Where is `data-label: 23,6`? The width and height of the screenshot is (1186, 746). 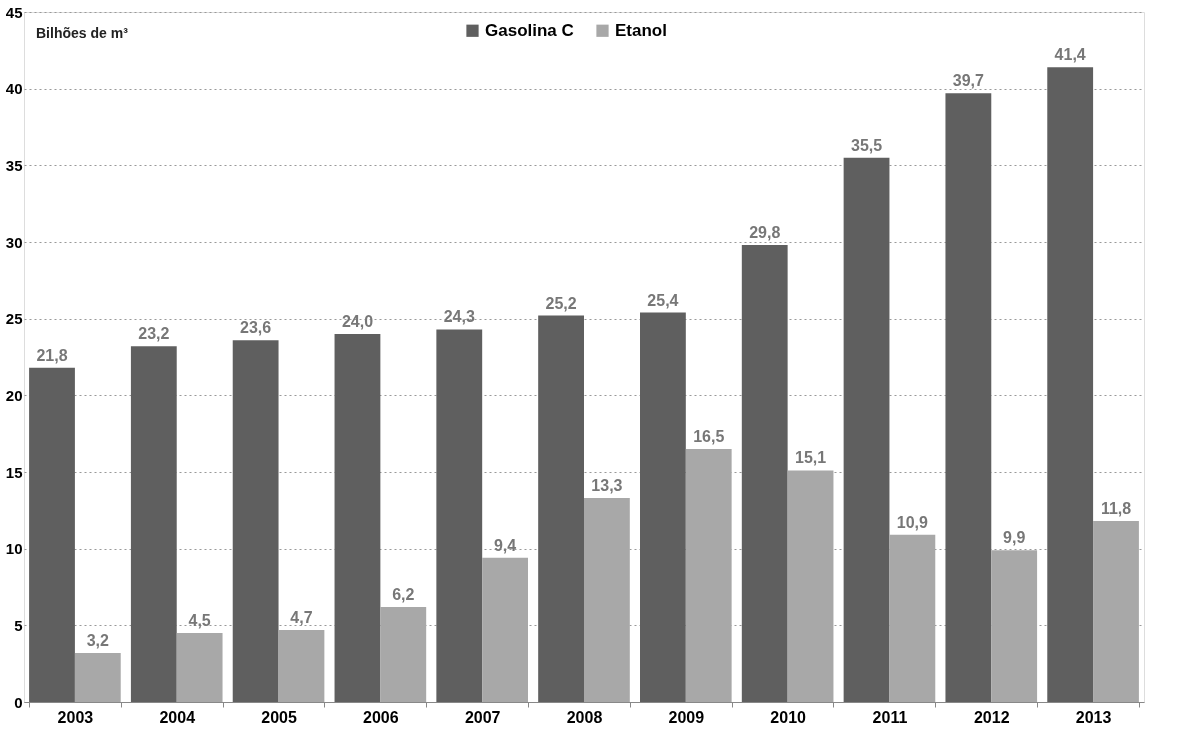 data-label: 23,6 is located at coordinates (256, 328).